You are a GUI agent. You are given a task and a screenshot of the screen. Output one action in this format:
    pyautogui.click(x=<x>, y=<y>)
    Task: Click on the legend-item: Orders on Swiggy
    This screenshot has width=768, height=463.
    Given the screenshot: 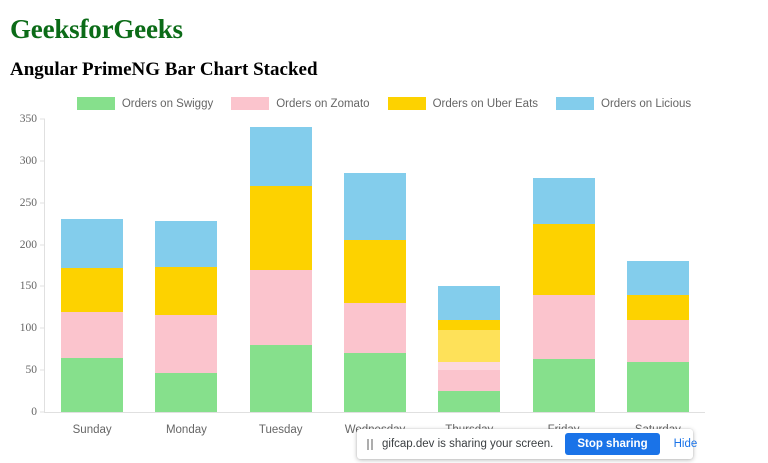 What is the action you would take?
    pyautogui.click(x=145, y=103)
    